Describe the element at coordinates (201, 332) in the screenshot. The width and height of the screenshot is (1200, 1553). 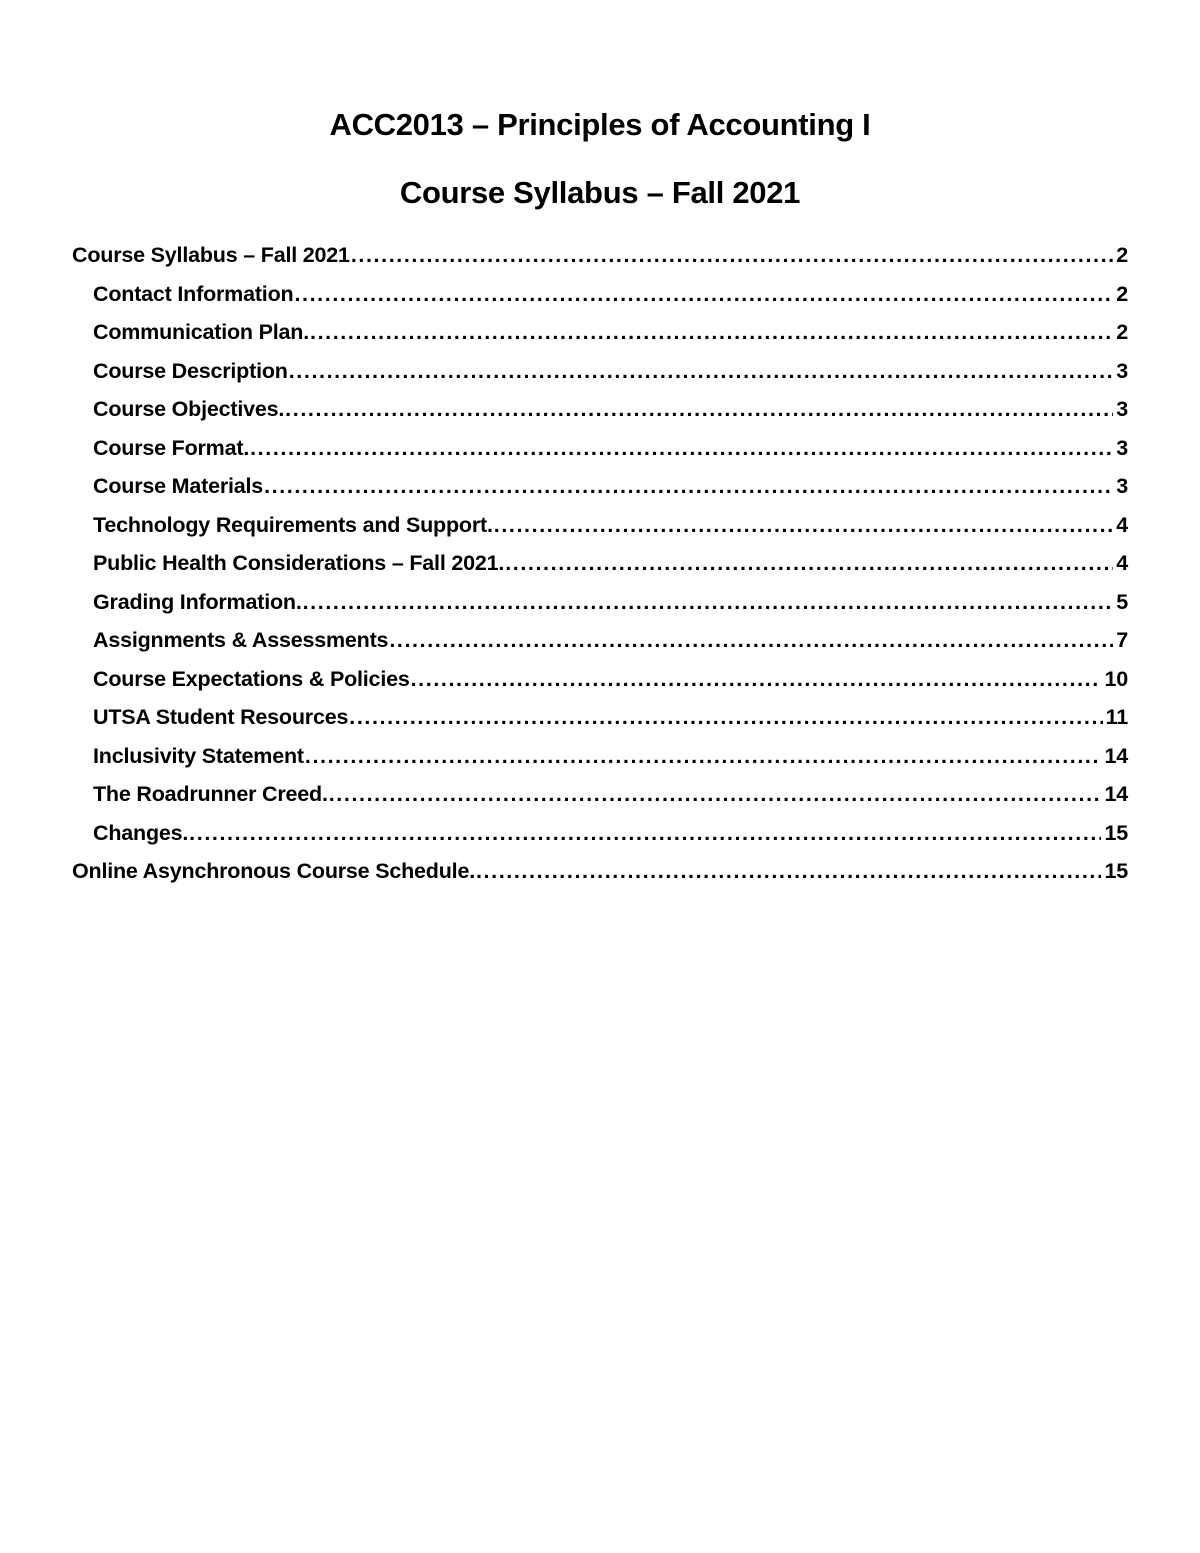
I see `toc-entry-label: Communication Plan.` at that location.